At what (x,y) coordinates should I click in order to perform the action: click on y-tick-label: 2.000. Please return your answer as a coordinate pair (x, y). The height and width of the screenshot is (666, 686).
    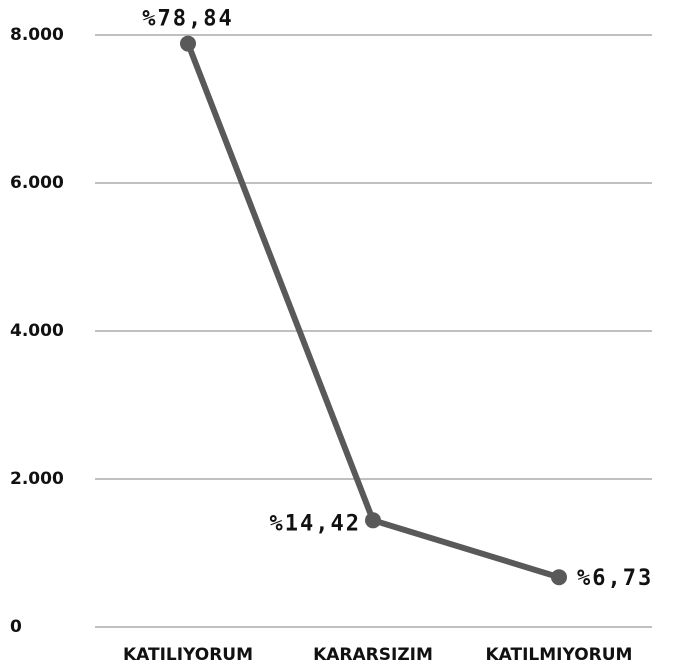
    Looking at the image, I should click on (37, 479).